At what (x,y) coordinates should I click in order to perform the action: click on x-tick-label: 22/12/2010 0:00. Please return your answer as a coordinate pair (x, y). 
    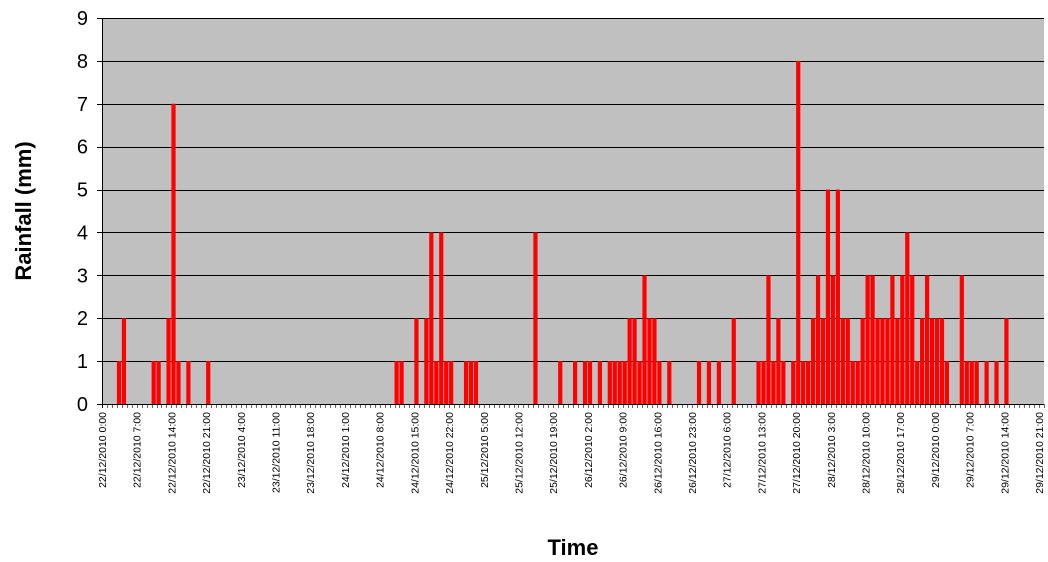
    Looking at the image, I should click on (103, 450).